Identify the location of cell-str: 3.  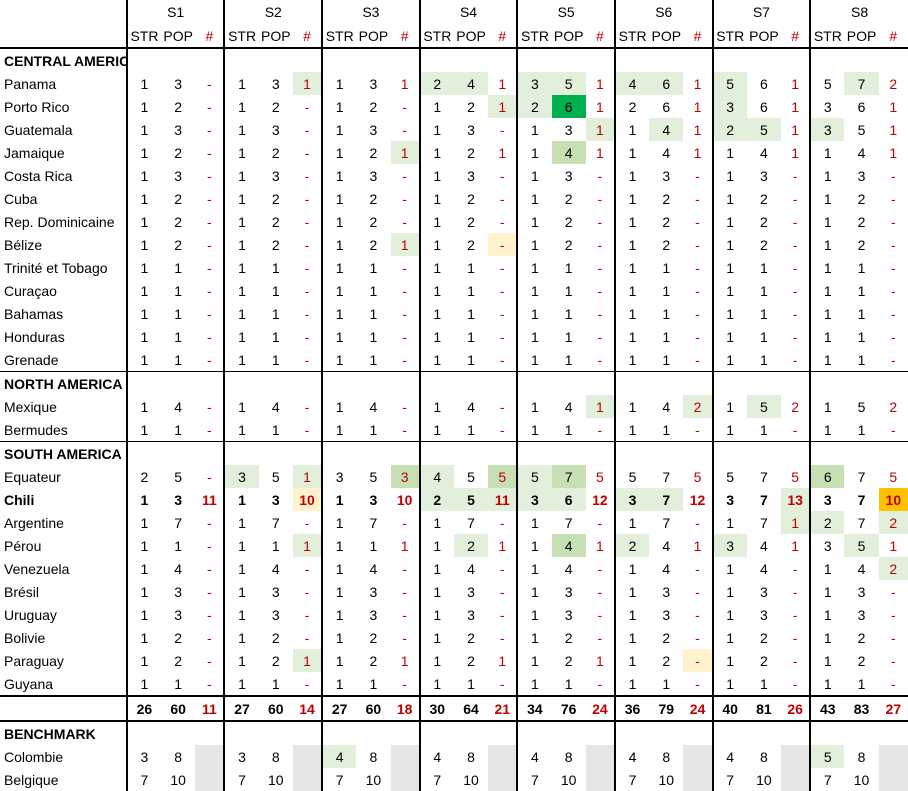
(241, 476).